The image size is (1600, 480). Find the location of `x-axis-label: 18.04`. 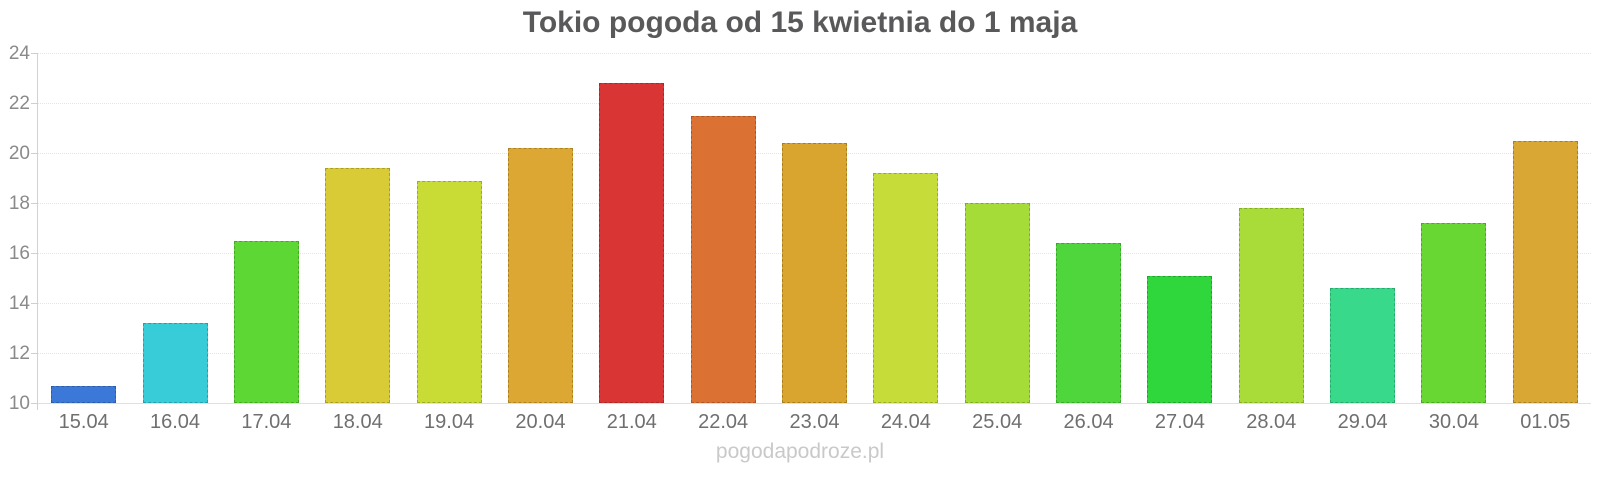

x-axis-label: 18.04 is located at coordinates (357, 422).